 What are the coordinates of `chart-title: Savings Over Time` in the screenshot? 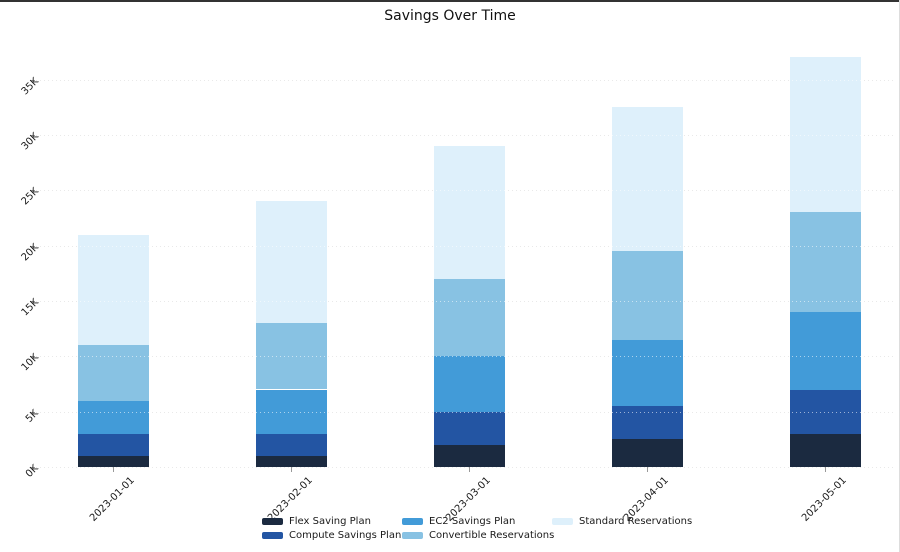 It's located at (450, 16).